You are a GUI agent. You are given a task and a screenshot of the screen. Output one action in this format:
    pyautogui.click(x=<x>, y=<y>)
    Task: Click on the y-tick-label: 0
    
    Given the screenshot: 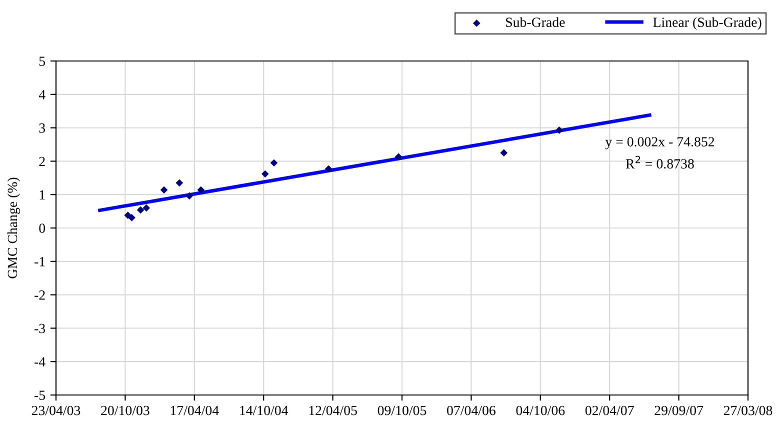 What is the action you would take?
    pyautogui.click(x=42, y=228)
    